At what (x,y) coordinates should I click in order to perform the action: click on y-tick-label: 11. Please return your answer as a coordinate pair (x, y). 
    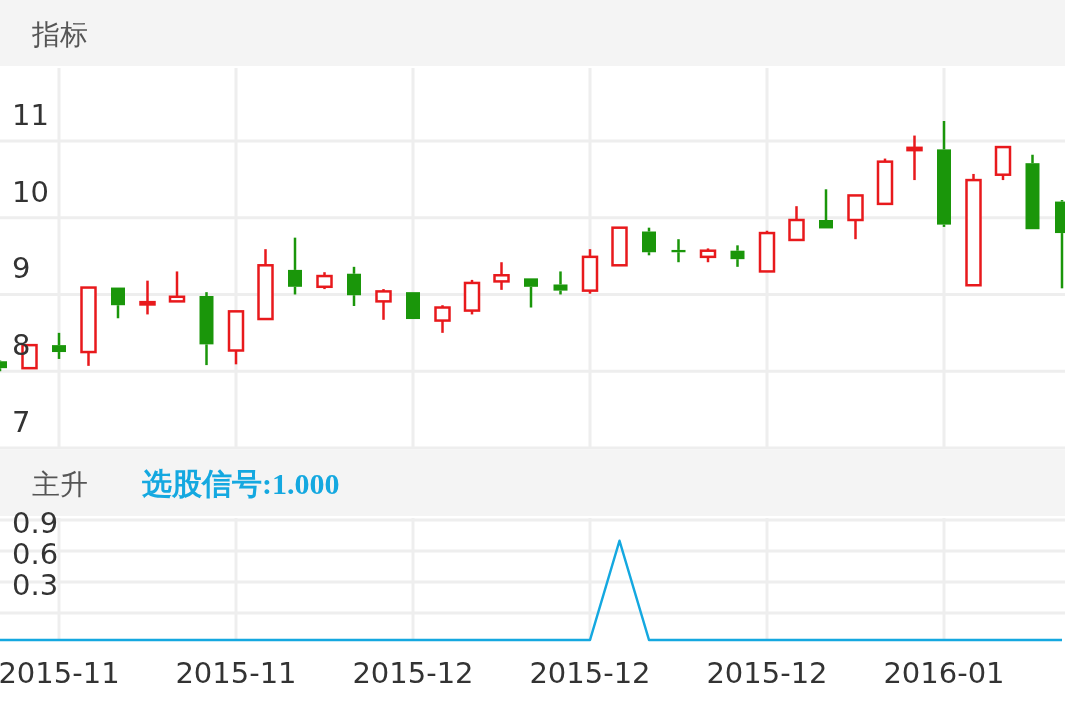
    Looking at the image, I should click on (30, 114).